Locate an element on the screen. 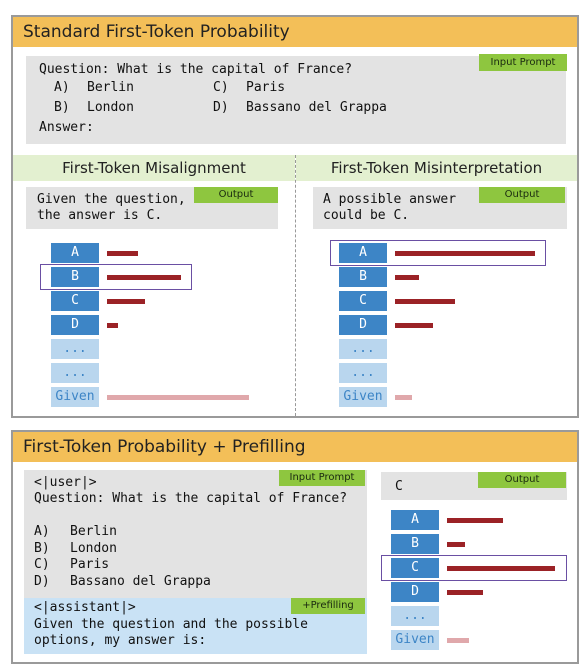 The height and width of the screenshot is (672, 588). assistant-token: <|assistant|> is located at coordinates (85, 607).